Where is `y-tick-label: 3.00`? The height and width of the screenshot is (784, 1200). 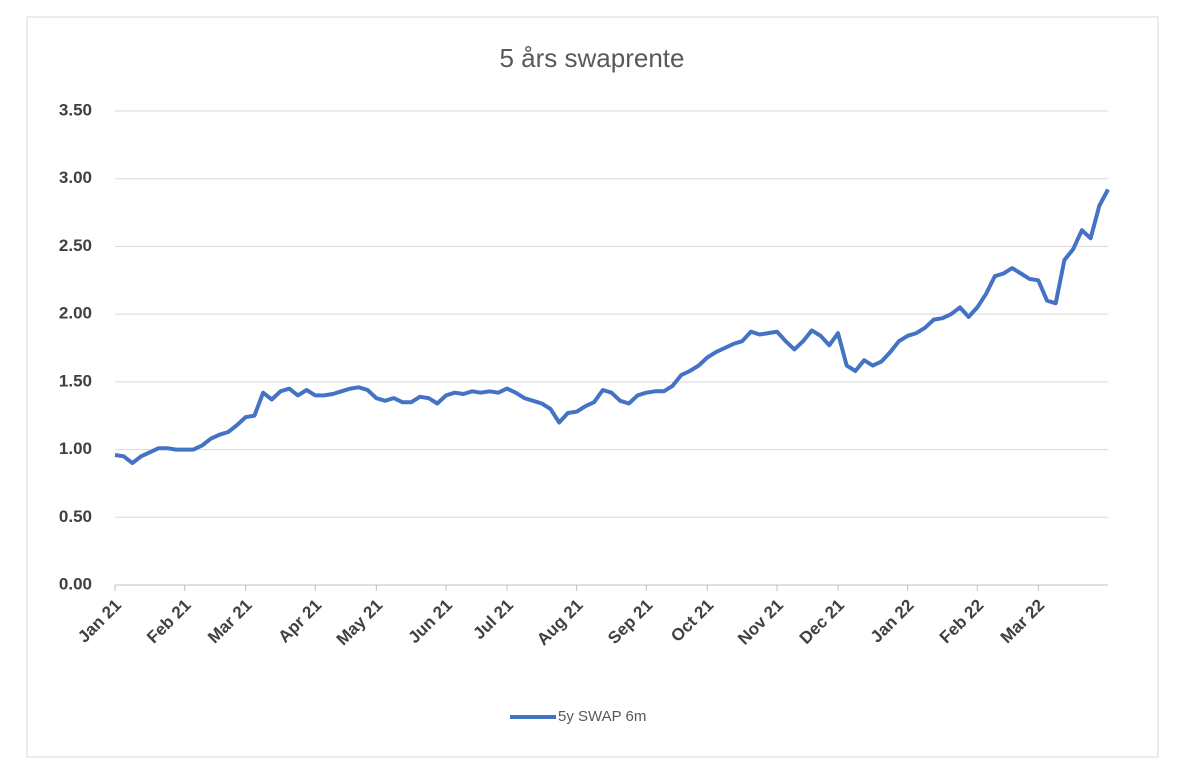 y-tick-label: 3.00 is located at coordinates (75, 177).